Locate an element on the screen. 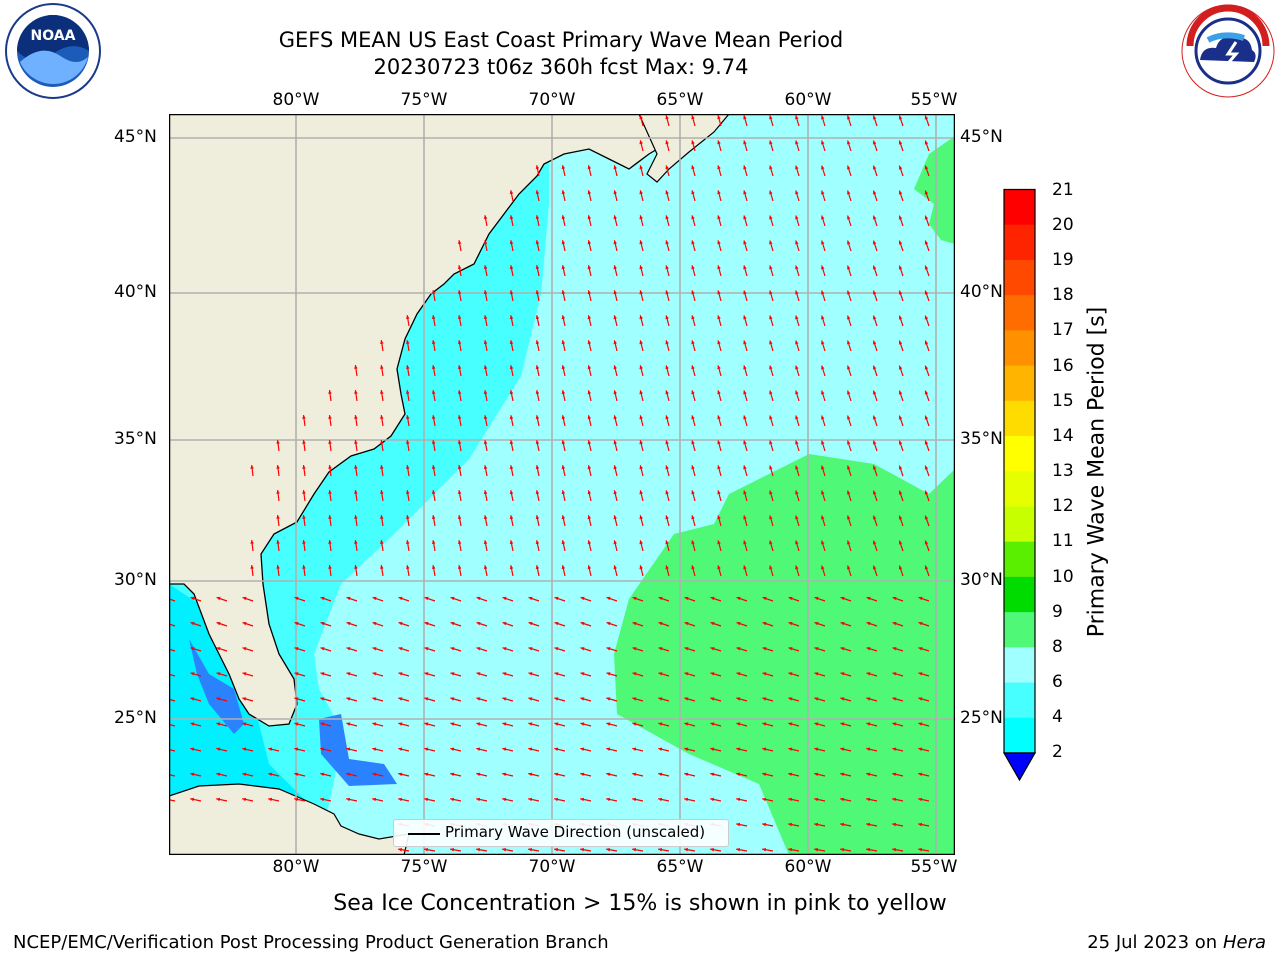 Image resolution: width=1280 pixels, height=960 pixels. lon-label-top: 65°W is located at coordinates (680, 100).